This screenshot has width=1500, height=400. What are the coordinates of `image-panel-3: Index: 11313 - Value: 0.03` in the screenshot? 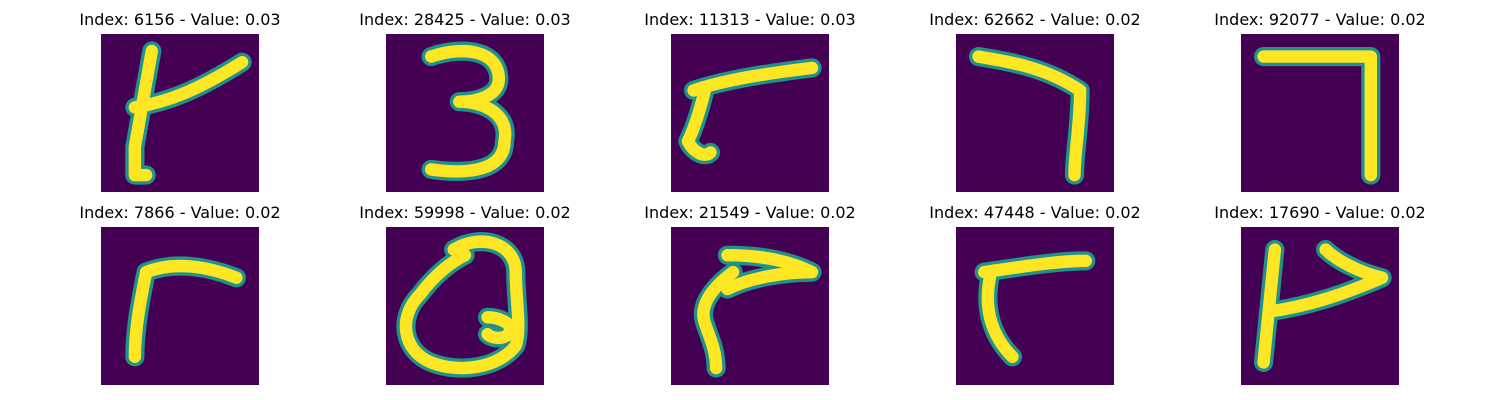 It's located at (750, 101).